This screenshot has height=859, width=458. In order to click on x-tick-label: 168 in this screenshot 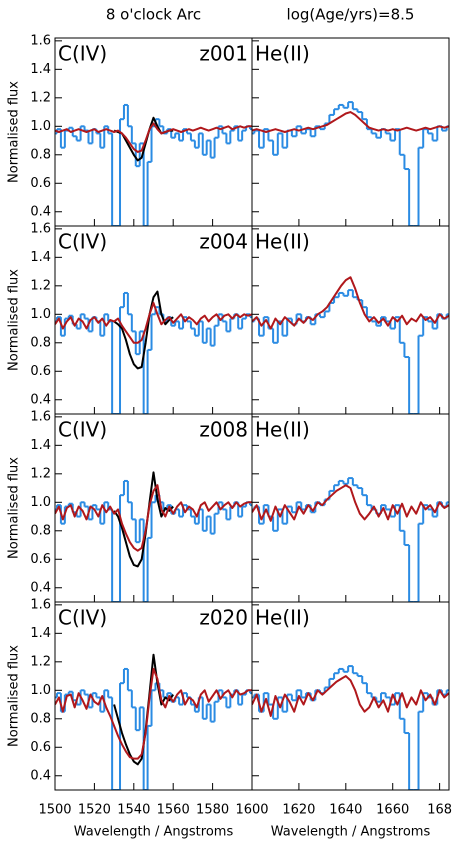, I will do `click(439, 810)`.